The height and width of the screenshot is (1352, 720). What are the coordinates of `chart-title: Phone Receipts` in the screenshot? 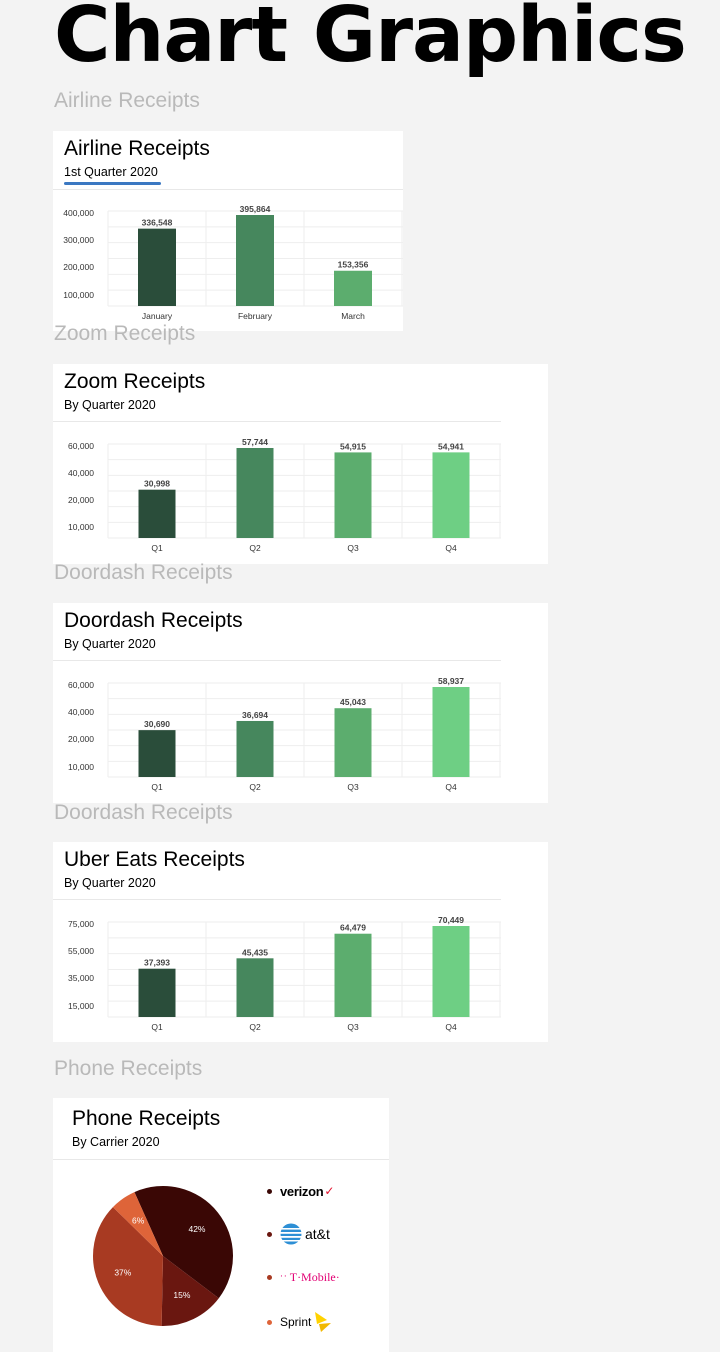 It's located at (146, 1118).